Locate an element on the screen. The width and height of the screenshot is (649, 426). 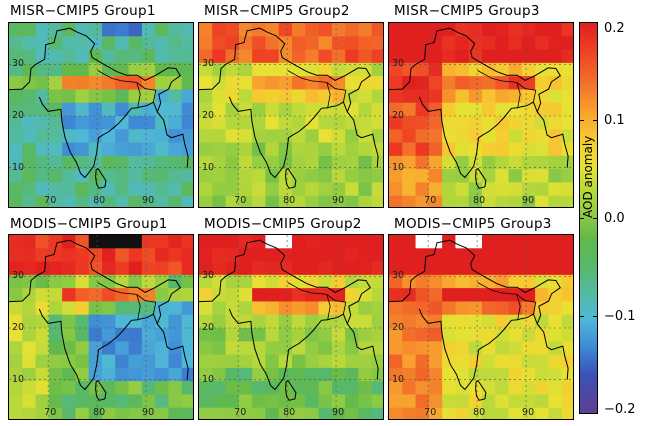
panel-title: MODIS−CMIP5 Group3 is located at coordinates (473, 224).